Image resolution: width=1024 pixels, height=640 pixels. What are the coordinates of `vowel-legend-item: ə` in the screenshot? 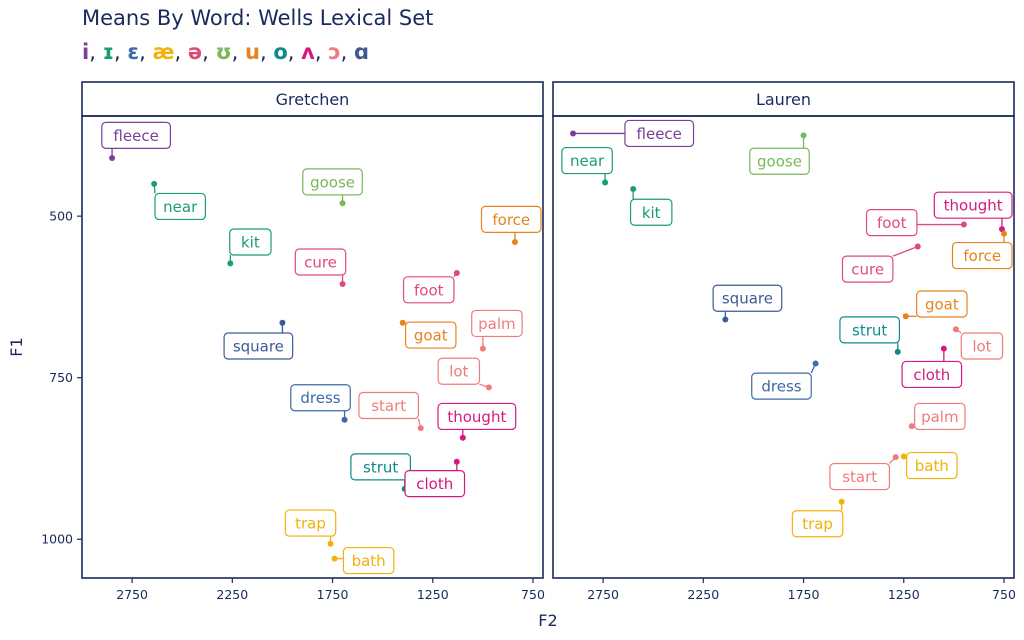 It's located at (195, 52).